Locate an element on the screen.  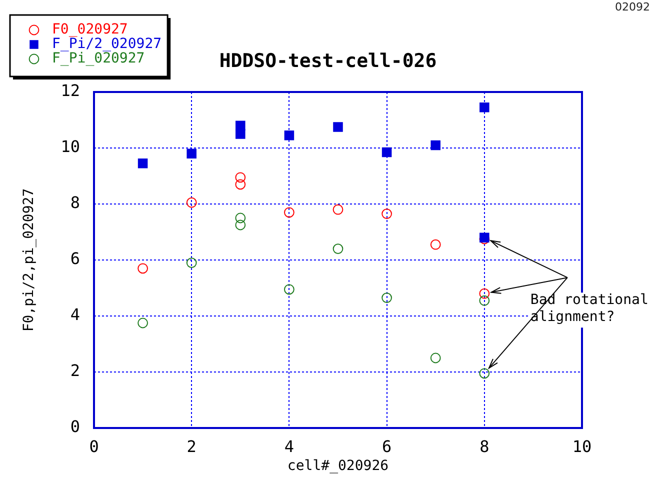
x-tick-label: 8 is located at coordinates (485, 446).